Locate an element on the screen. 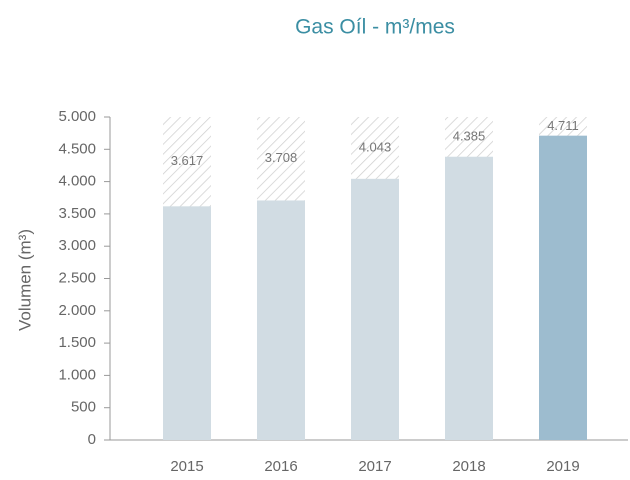  y-tick-label: 3.500 is located at coordinates (77, 213).